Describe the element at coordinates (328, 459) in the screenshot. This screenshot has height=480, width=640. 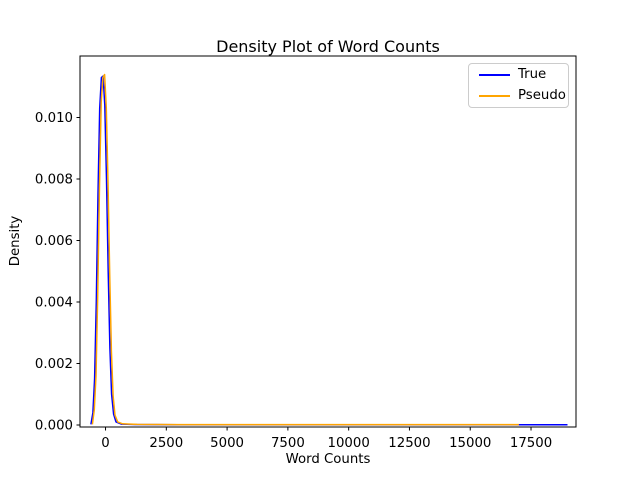
I see `x-axis-label: Word Counts` at that location.